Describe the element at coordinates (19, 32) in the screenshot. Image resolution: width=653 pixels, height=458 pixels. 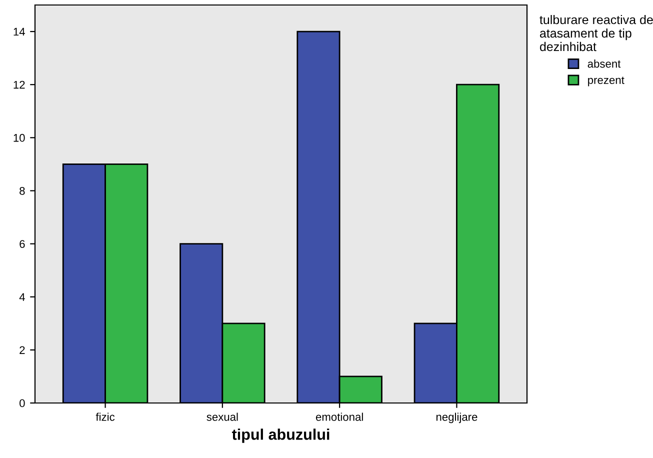
I see `y-tick-label: 14` at that location.